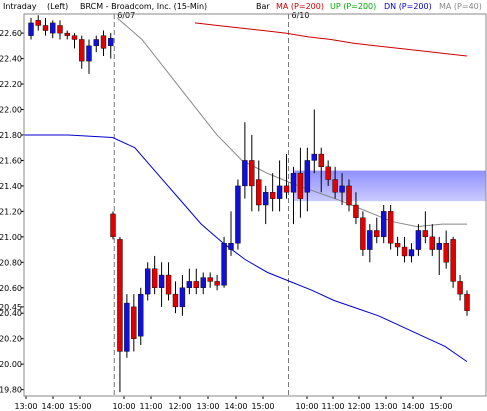  What do you see at coordinates (20, 6) in the screenshot?
I see `timeframe-label: Intraday` at bounding box center [20, 6].